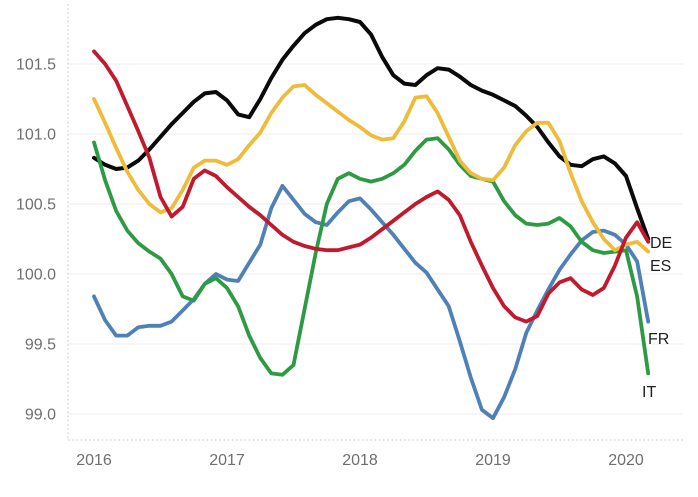  What do you see at coordinates (360, 460) in the screenshot?
I see `x-tick-label: 2018` at bounding box center [360, 460].